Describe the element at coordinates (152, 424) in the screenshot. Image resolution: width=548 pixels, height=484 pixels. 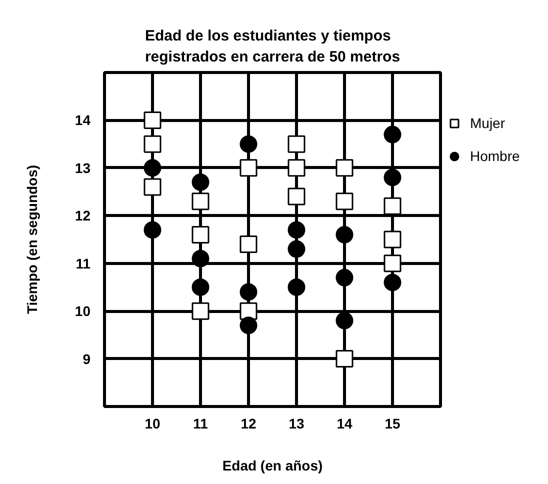
I see `x-tick-label: 10` at that location.